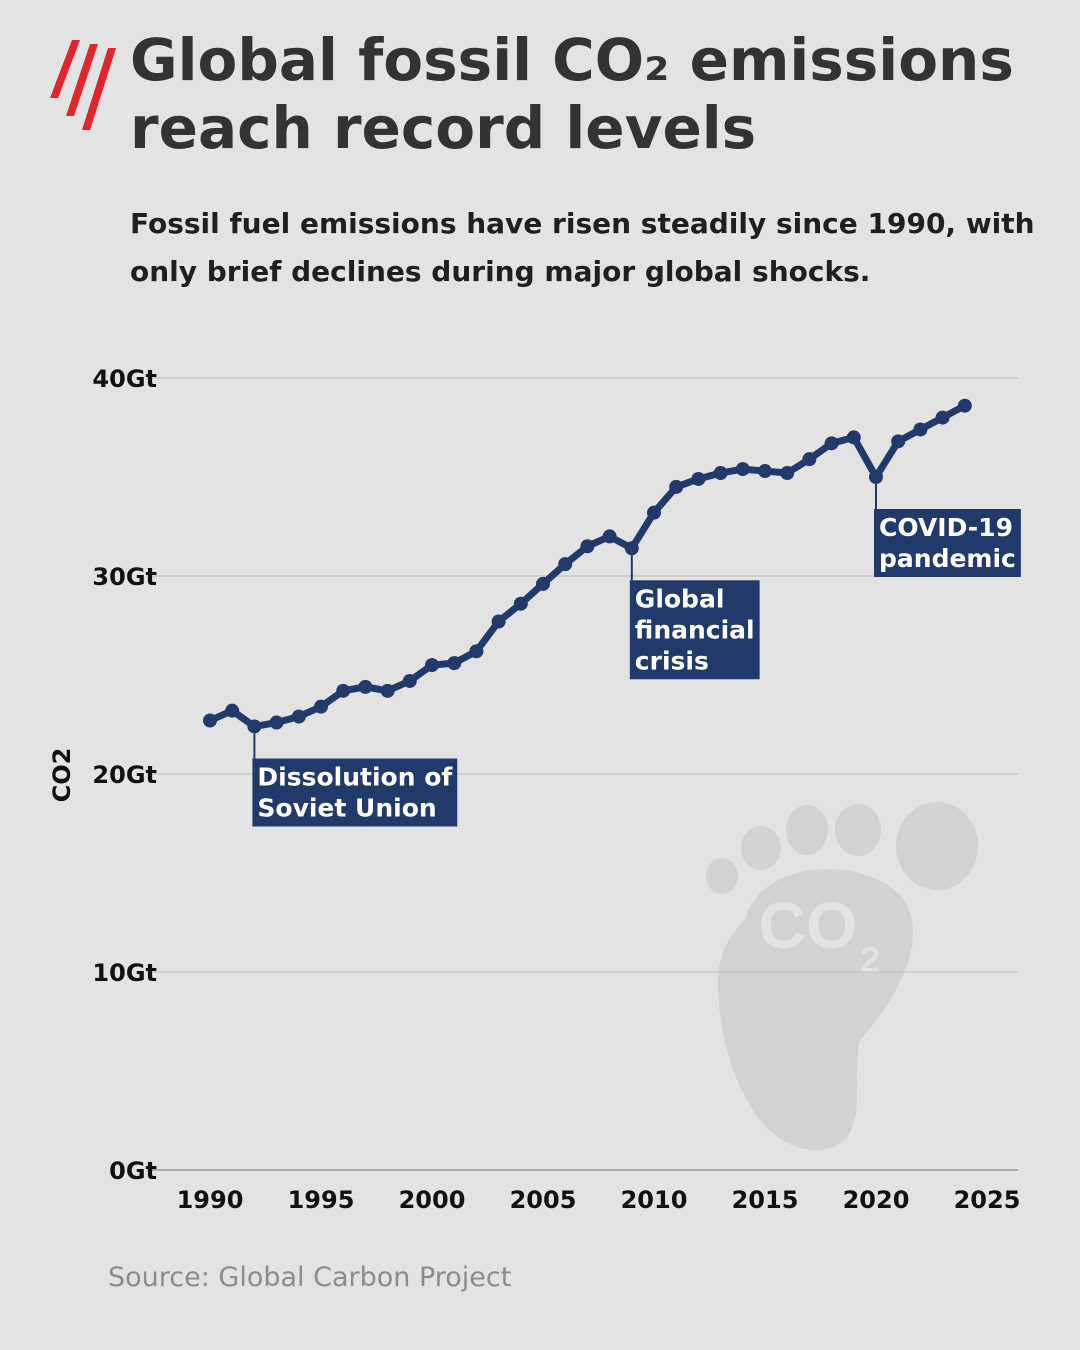 The height and width of the screenshot is (1350, 1080). I want to click on x-tick-label: 2020, so click(876, 1200).